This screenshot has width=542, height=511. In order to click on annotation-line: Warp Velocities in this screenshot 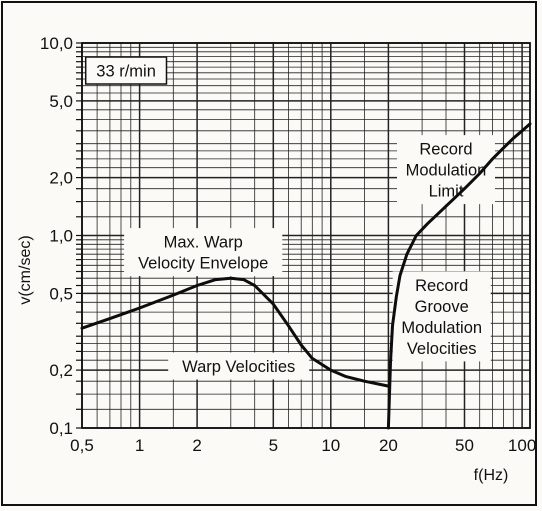, I will do `click(238, 367)`.